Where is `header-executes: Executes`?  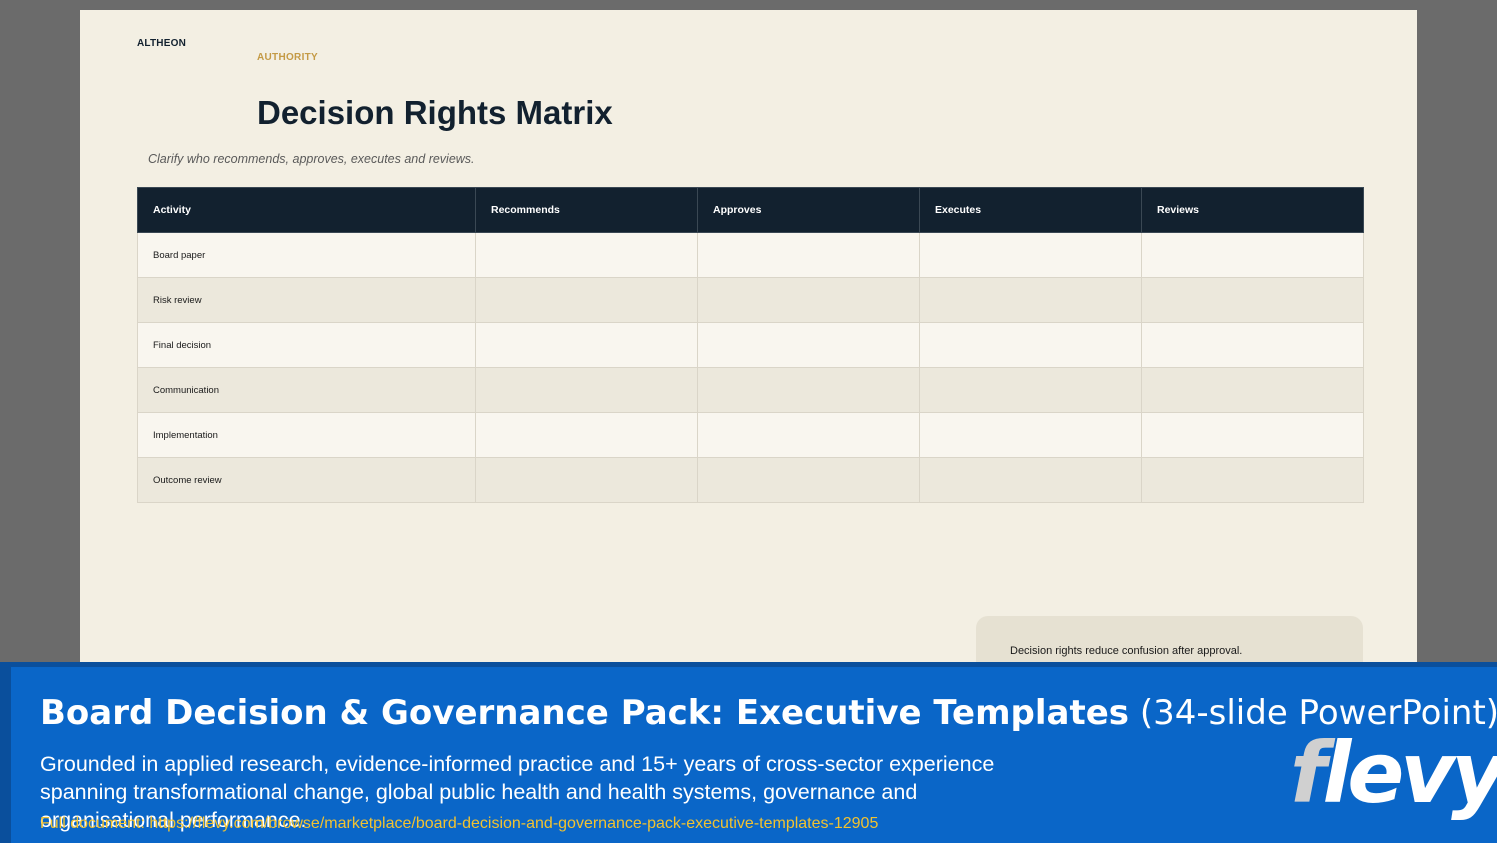
header-executes: Executes is located at coordinates (1030, 210).